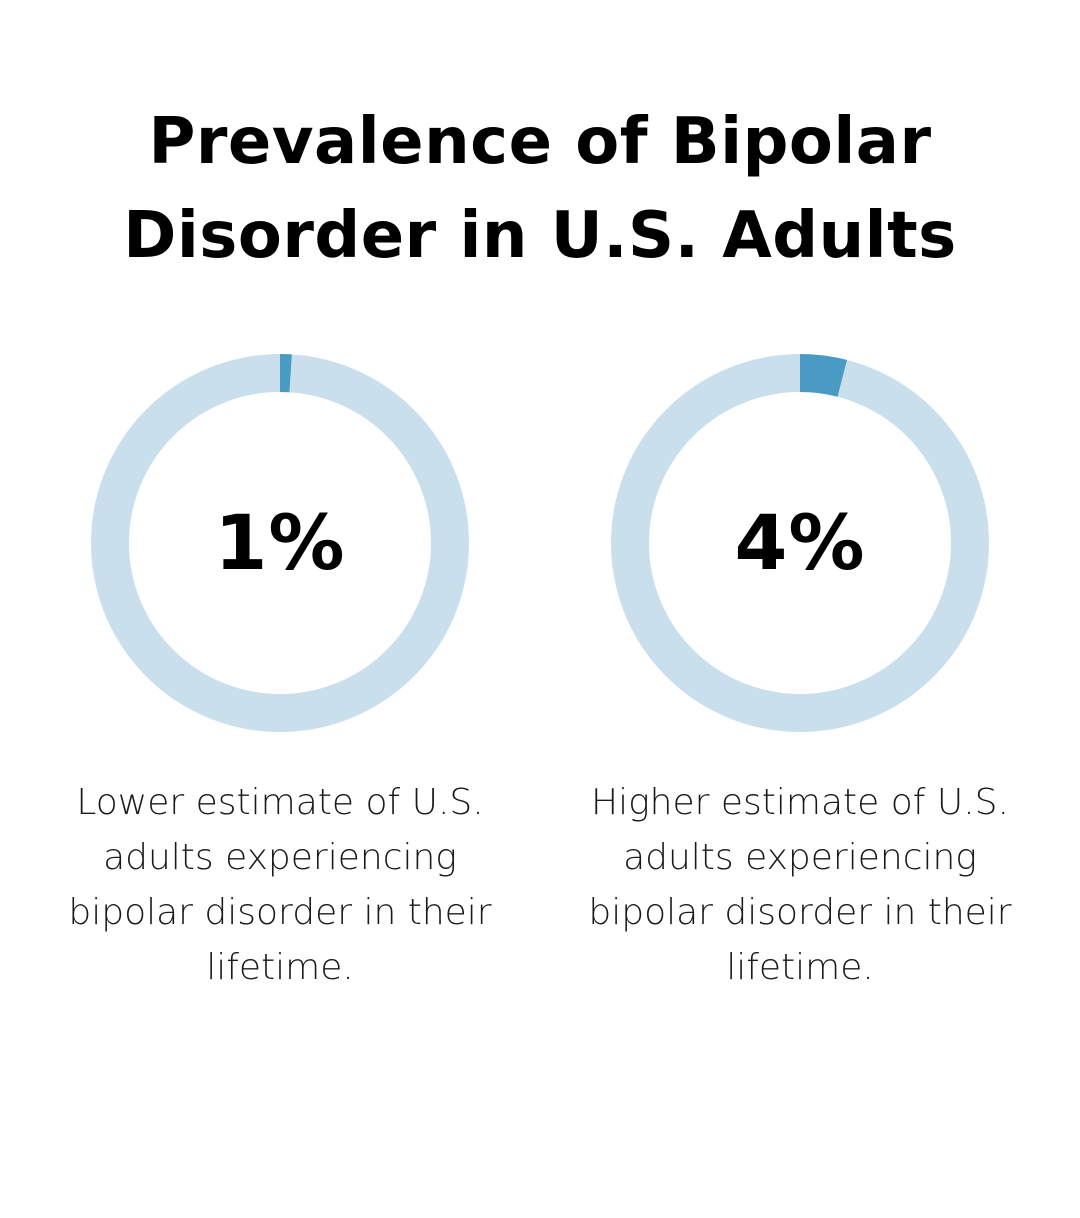 The height and width of the screenshot is (1218, 1080). I want to click on stat-value-lower: 1%, so click(280, 542).